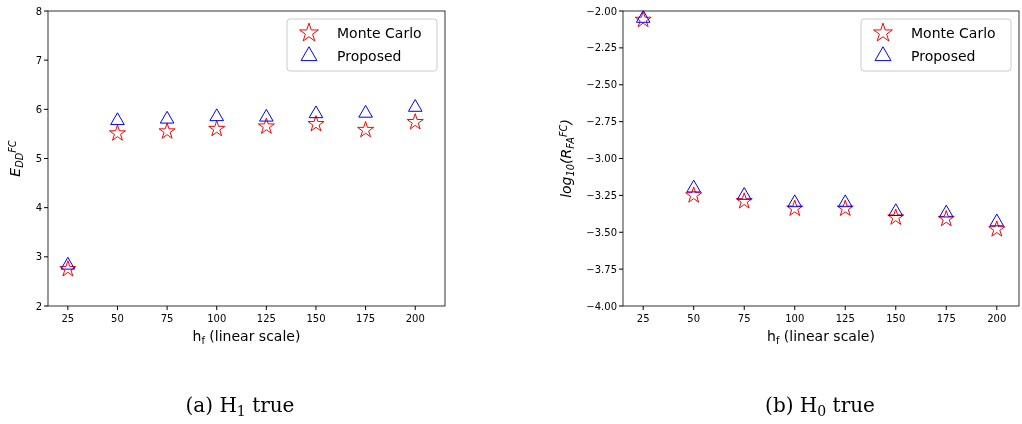 The image size is (1022, 424). What do you see at coordinates (38, 208) in the screenshot?
I see `y-tick-label: 4` at bounding box center [38, 208].